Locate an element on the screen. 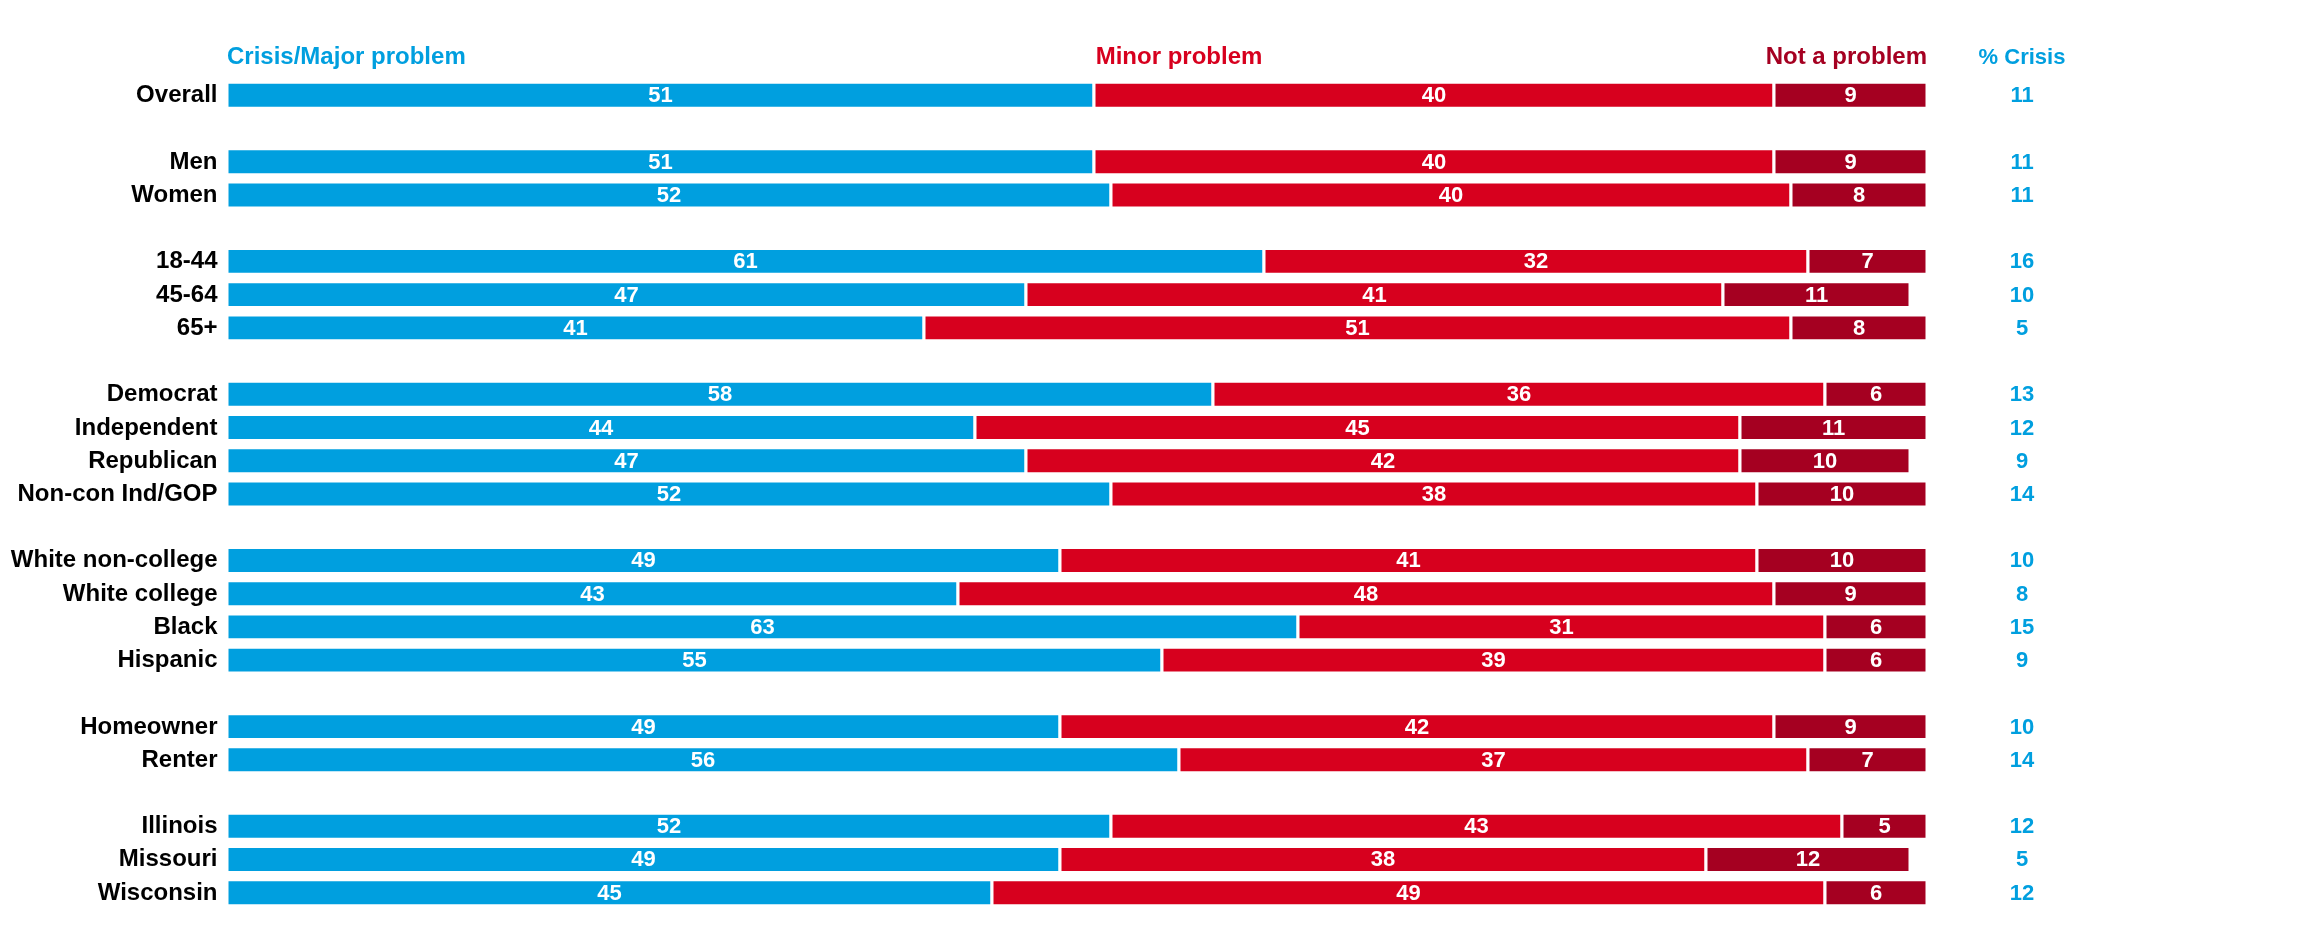  y-tick-label: Homeowner is located at coordinates (149, 725).